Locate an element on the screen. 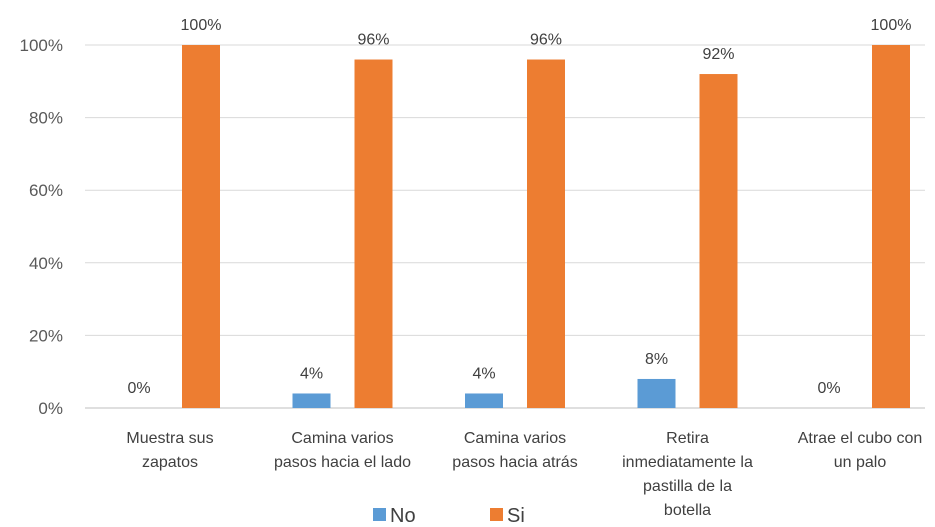 Image resolution: width=935 pixels, height=527 pixels. legend-swatch-no is located at coordinates (379, 514).